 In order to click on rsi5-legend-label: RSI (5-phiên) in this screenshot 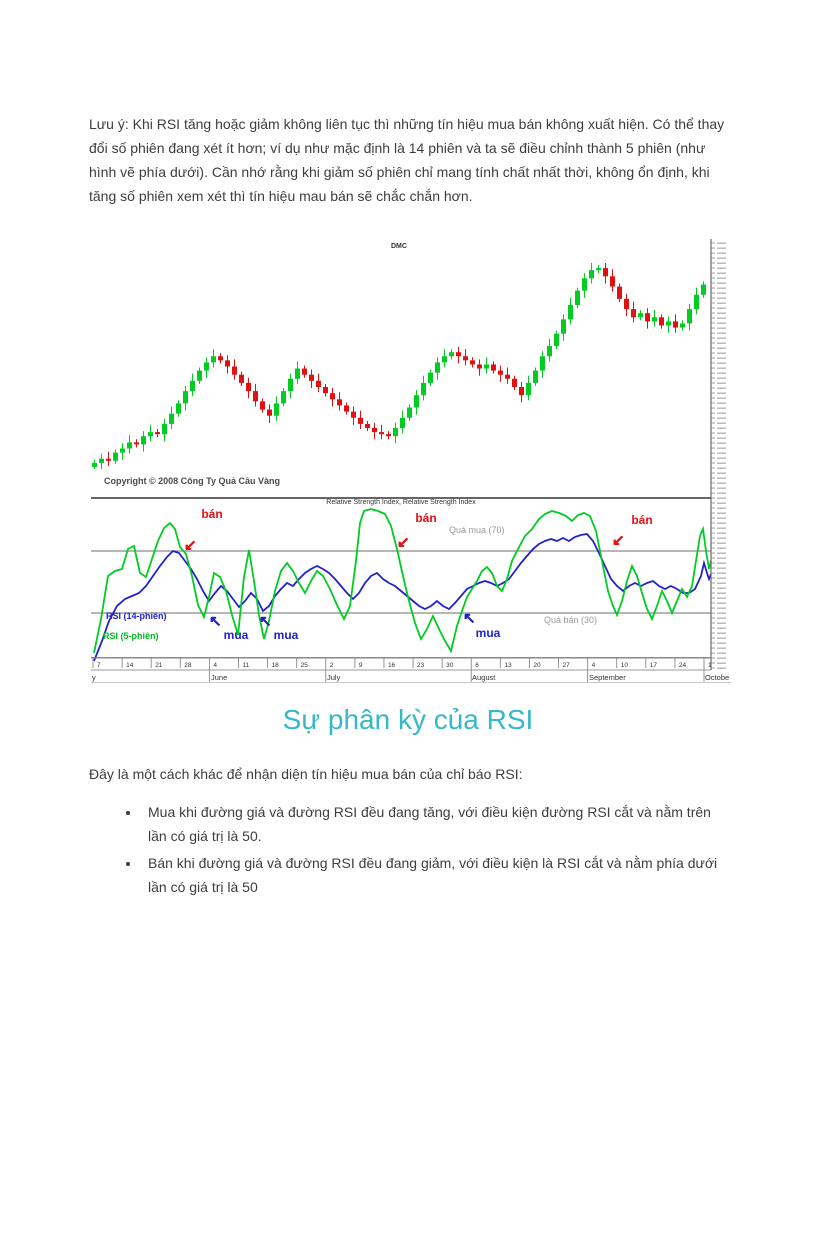, I will do `click(131, 636)`.